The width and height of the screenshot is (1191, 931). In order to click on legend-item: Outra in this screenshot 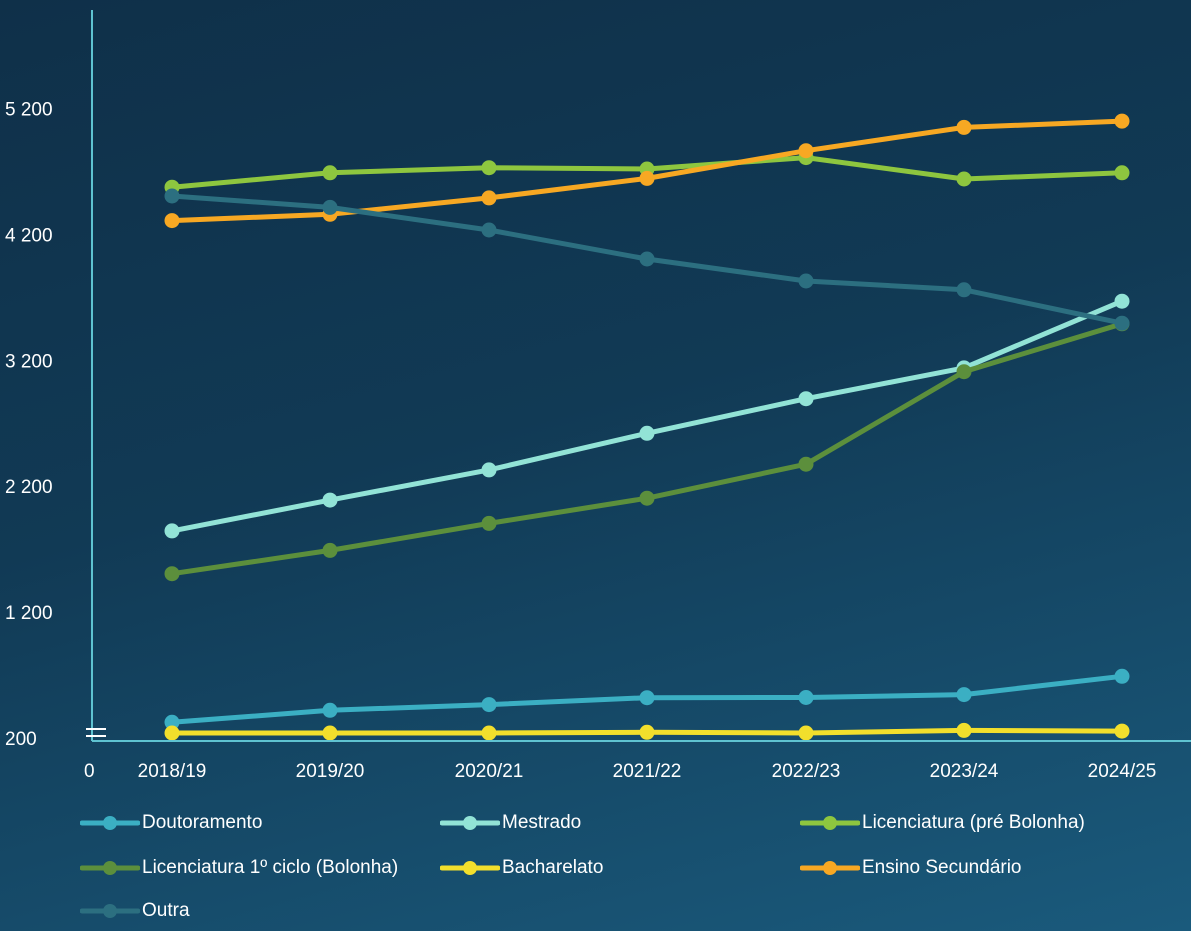, I will do `click(135, 911)`.